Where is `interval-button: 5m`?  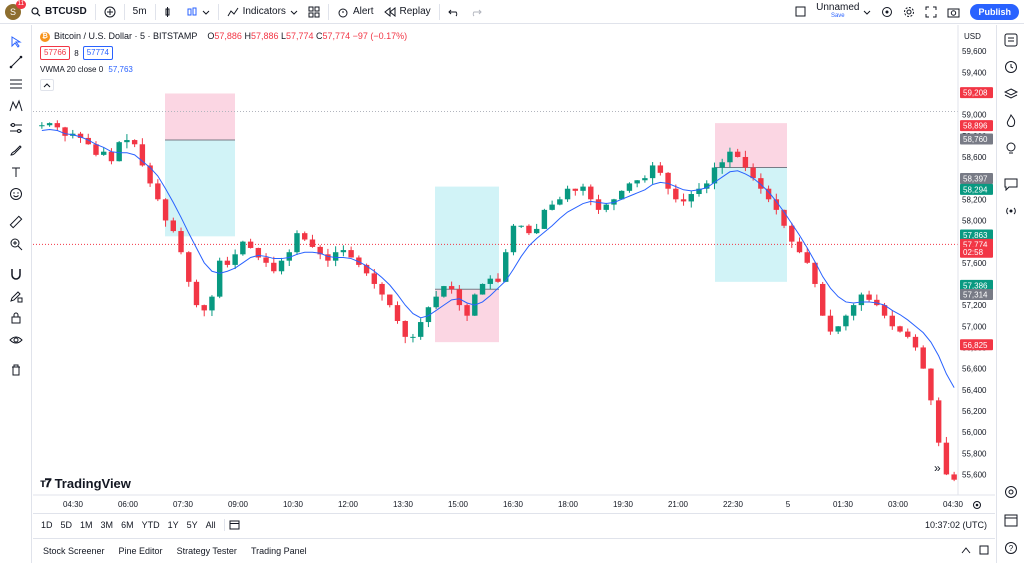 interval-button: 5m is located at coordinates (140, 12).